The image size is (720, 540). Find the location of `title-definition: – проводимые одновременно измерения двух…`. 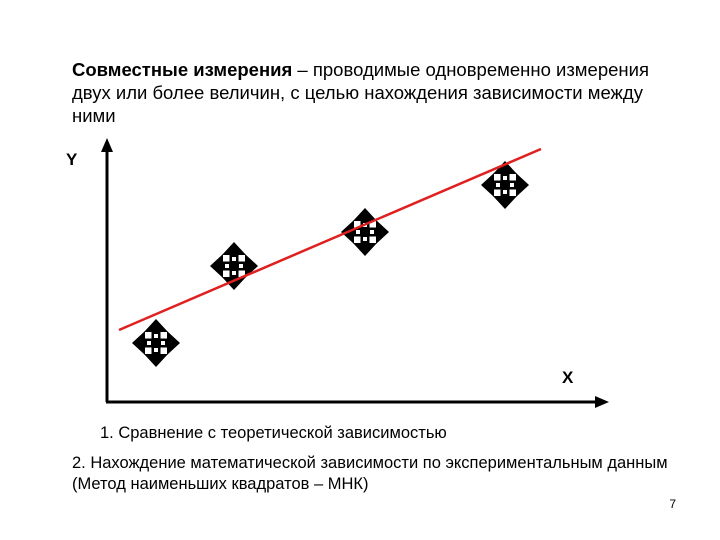

title-definition: – проводимые одновременно измерения двух… is located at coordinates (360, 92).